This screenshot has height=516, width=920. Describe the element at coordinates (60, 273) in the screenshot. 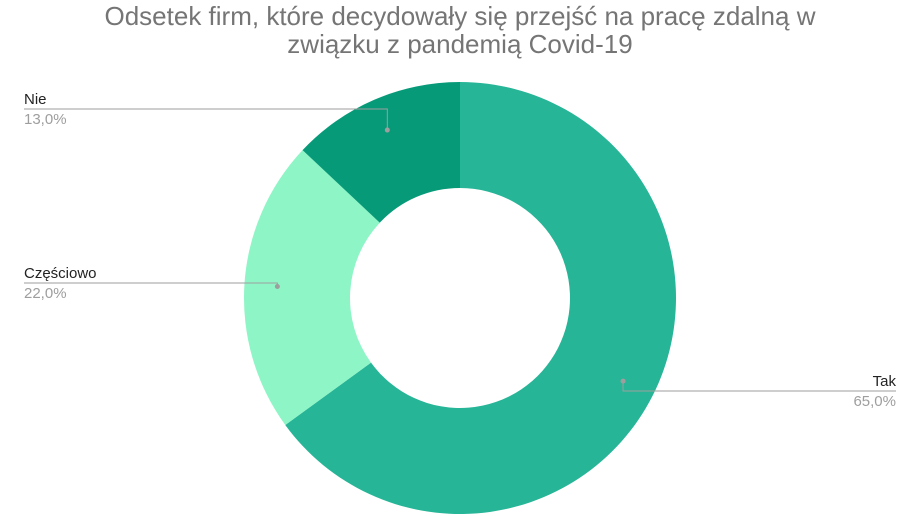

I see `slice-label-1: Częściowo` at that location.